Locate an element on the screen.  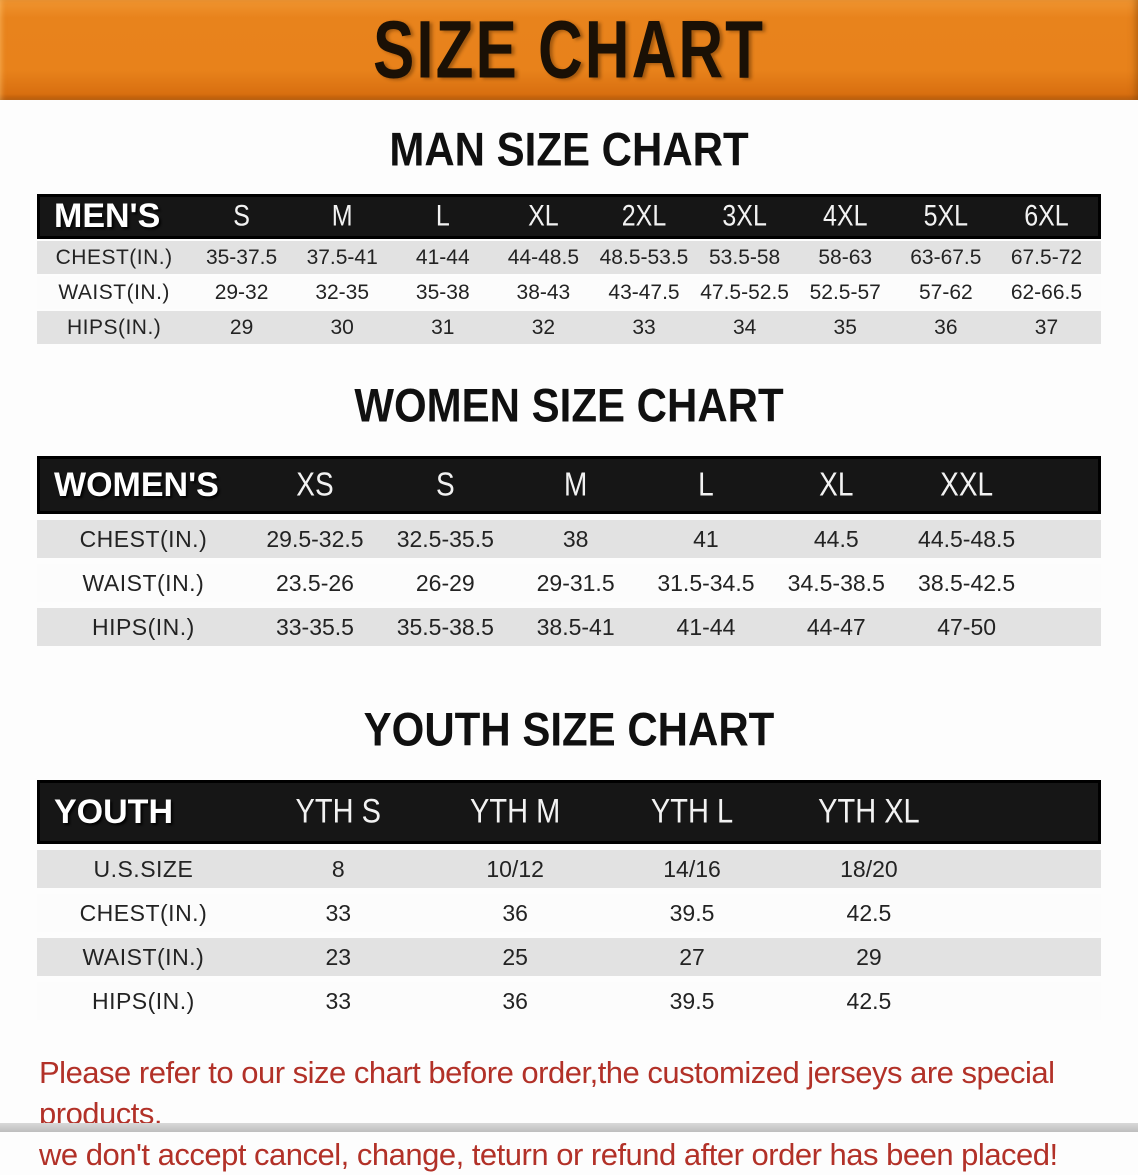
size-value-cell: 33 is located at coordinates (338, 913).